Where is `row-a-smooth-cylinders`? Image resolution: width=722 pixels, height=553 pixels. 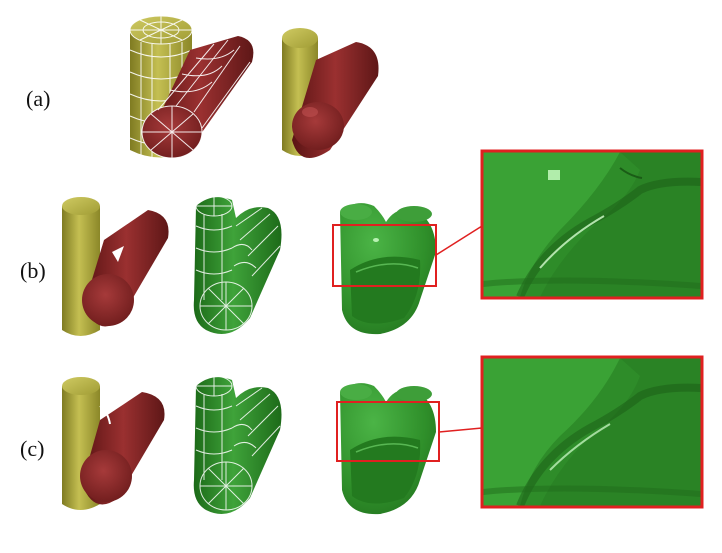
row-a-smooth-cylinders is located at coordinates (330, 93).